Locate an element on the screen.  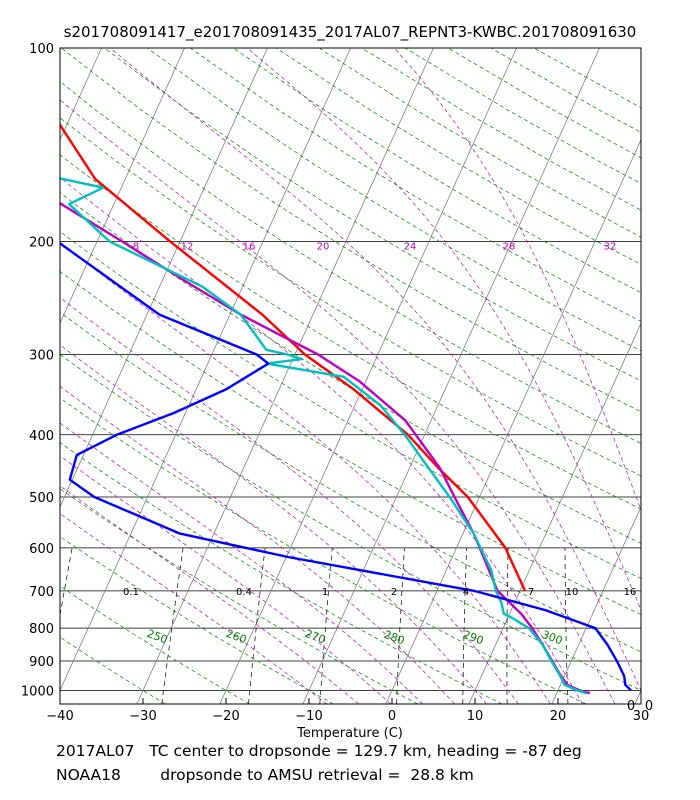
mixing-ratio-label: 1 is located at coordinates (325, 592).